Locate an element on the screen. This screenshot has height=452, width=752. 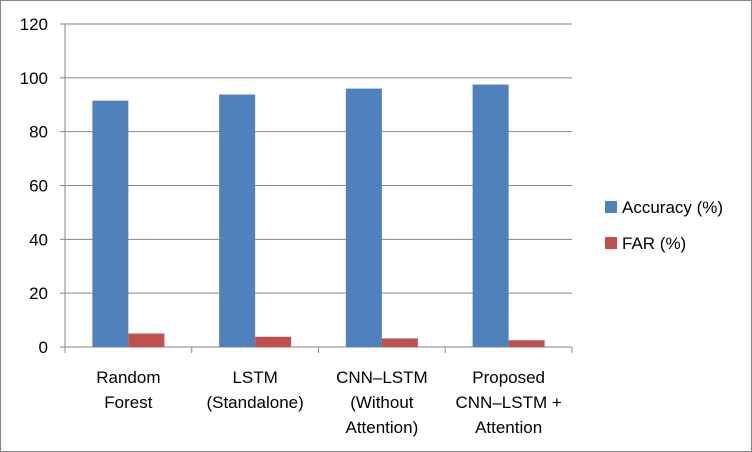
x-tick-label: LSTM is located at coordinates (254, 377).